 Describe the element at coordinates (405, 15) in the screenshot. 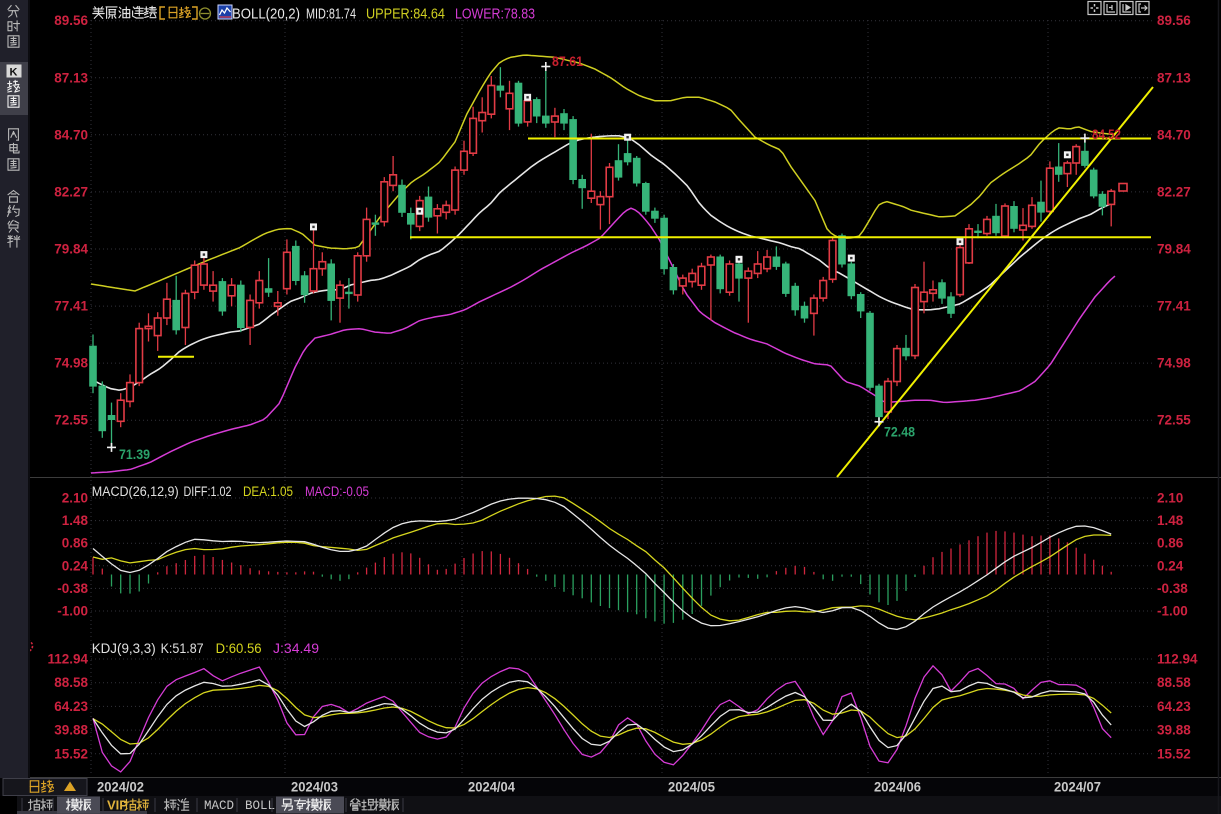

I see `svg-text: UPPER:84.64` at that location.